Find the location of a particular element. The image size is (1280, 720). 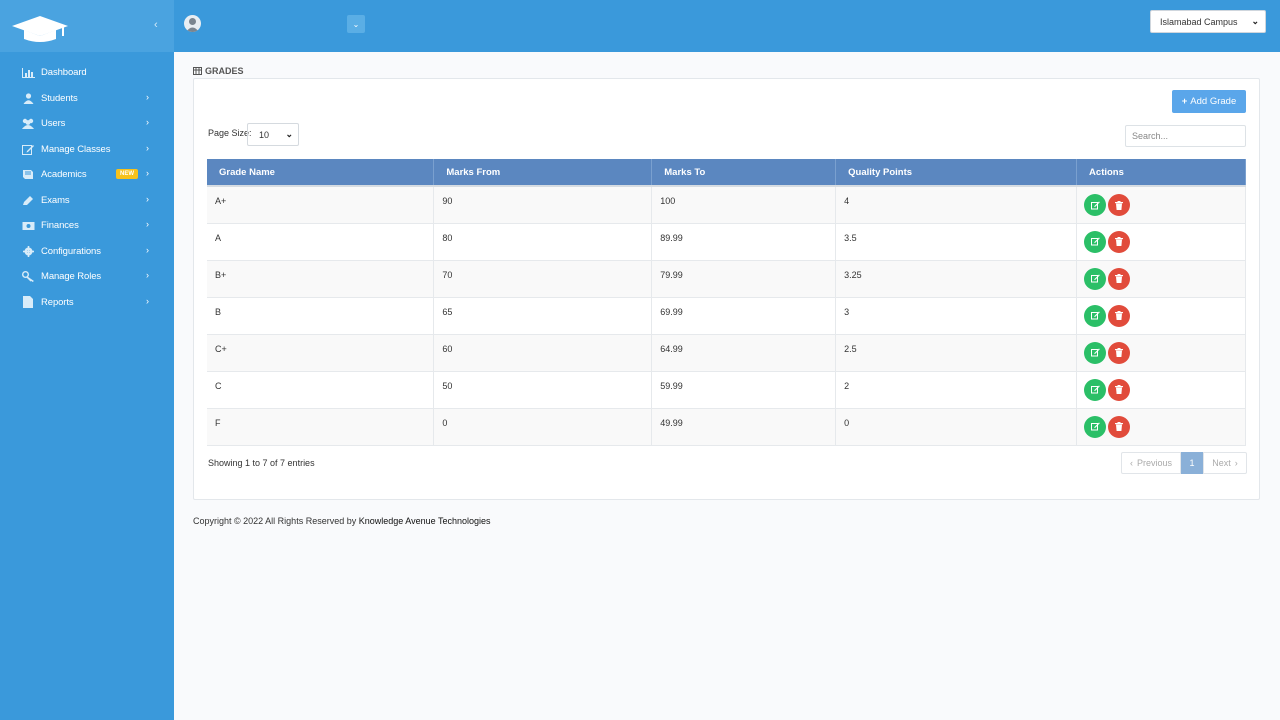

previous-page-button: ‹ Previous is located at coordinates (1151, 463).